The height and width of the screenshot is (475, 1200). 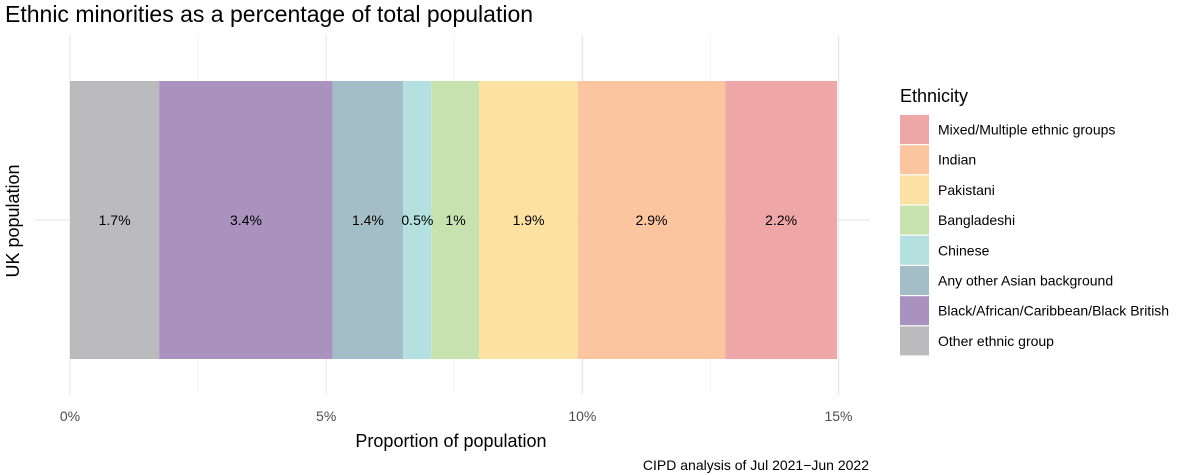 I want to click on legend-label: Indian, so click(x=957, y=160).